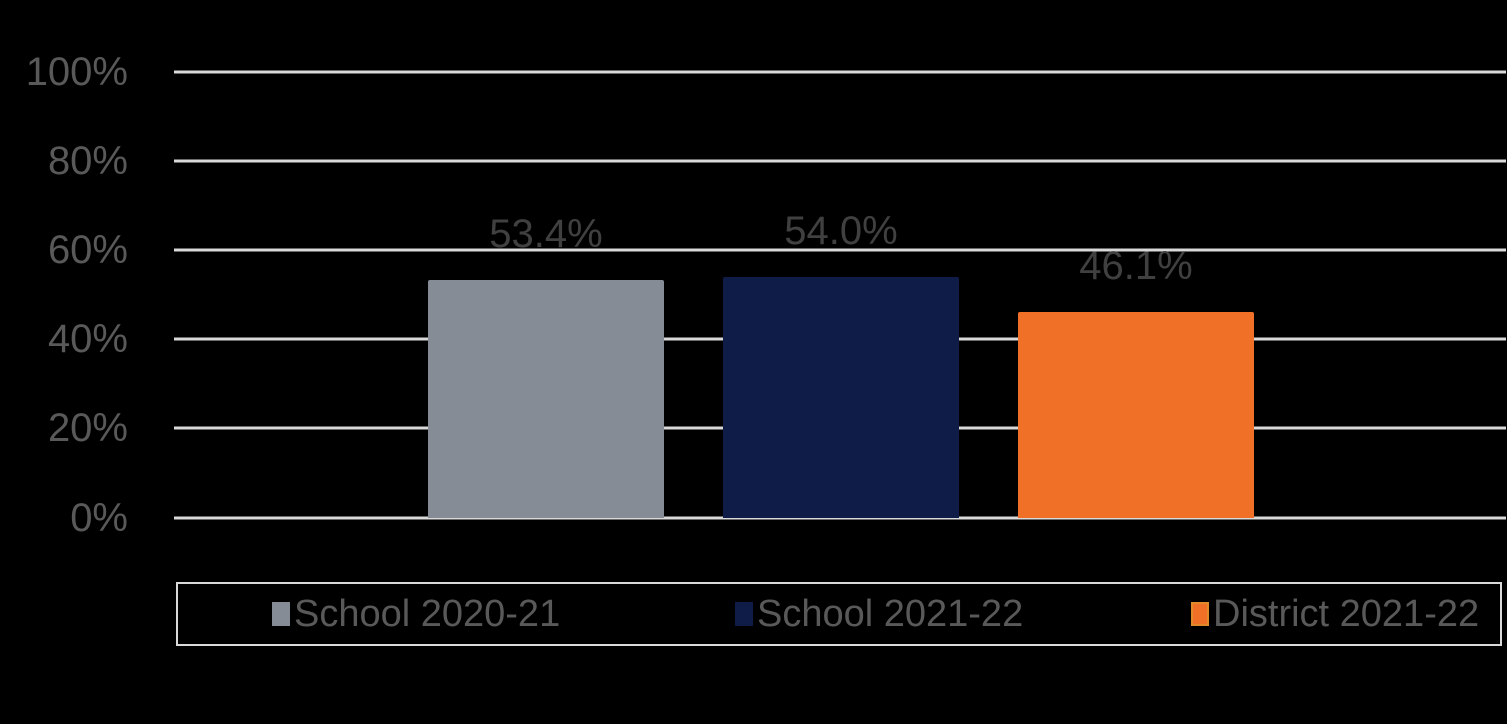 The width and height of the screenshot is (1507, 724). What do you see at coordinates (87, 161) in the screenshot?
I see `y-tick-80: 80%` at bounding box center [87, 161].